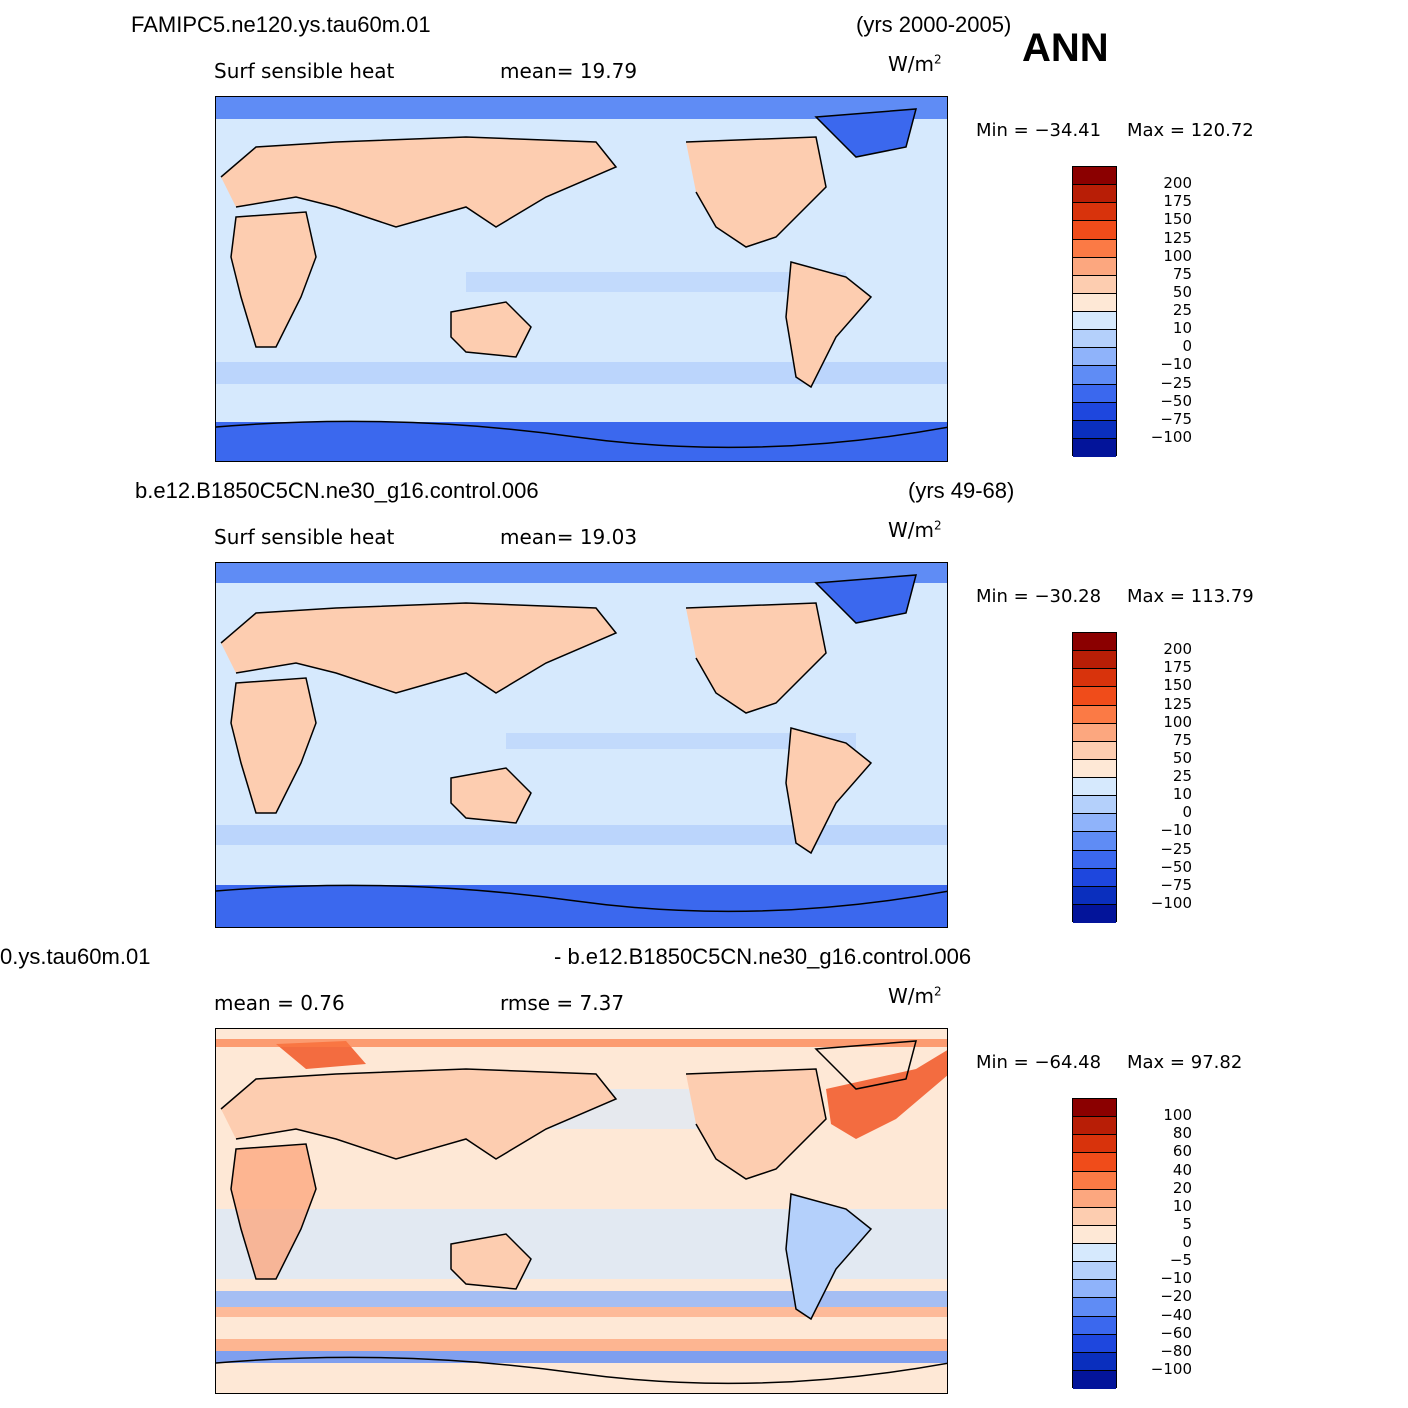  I want to click on panel1-colorbar-labels: 200 175 150 125 100 75 50 25 10 0 −10 −25 −50 −75 −100, so click(1157, 311).